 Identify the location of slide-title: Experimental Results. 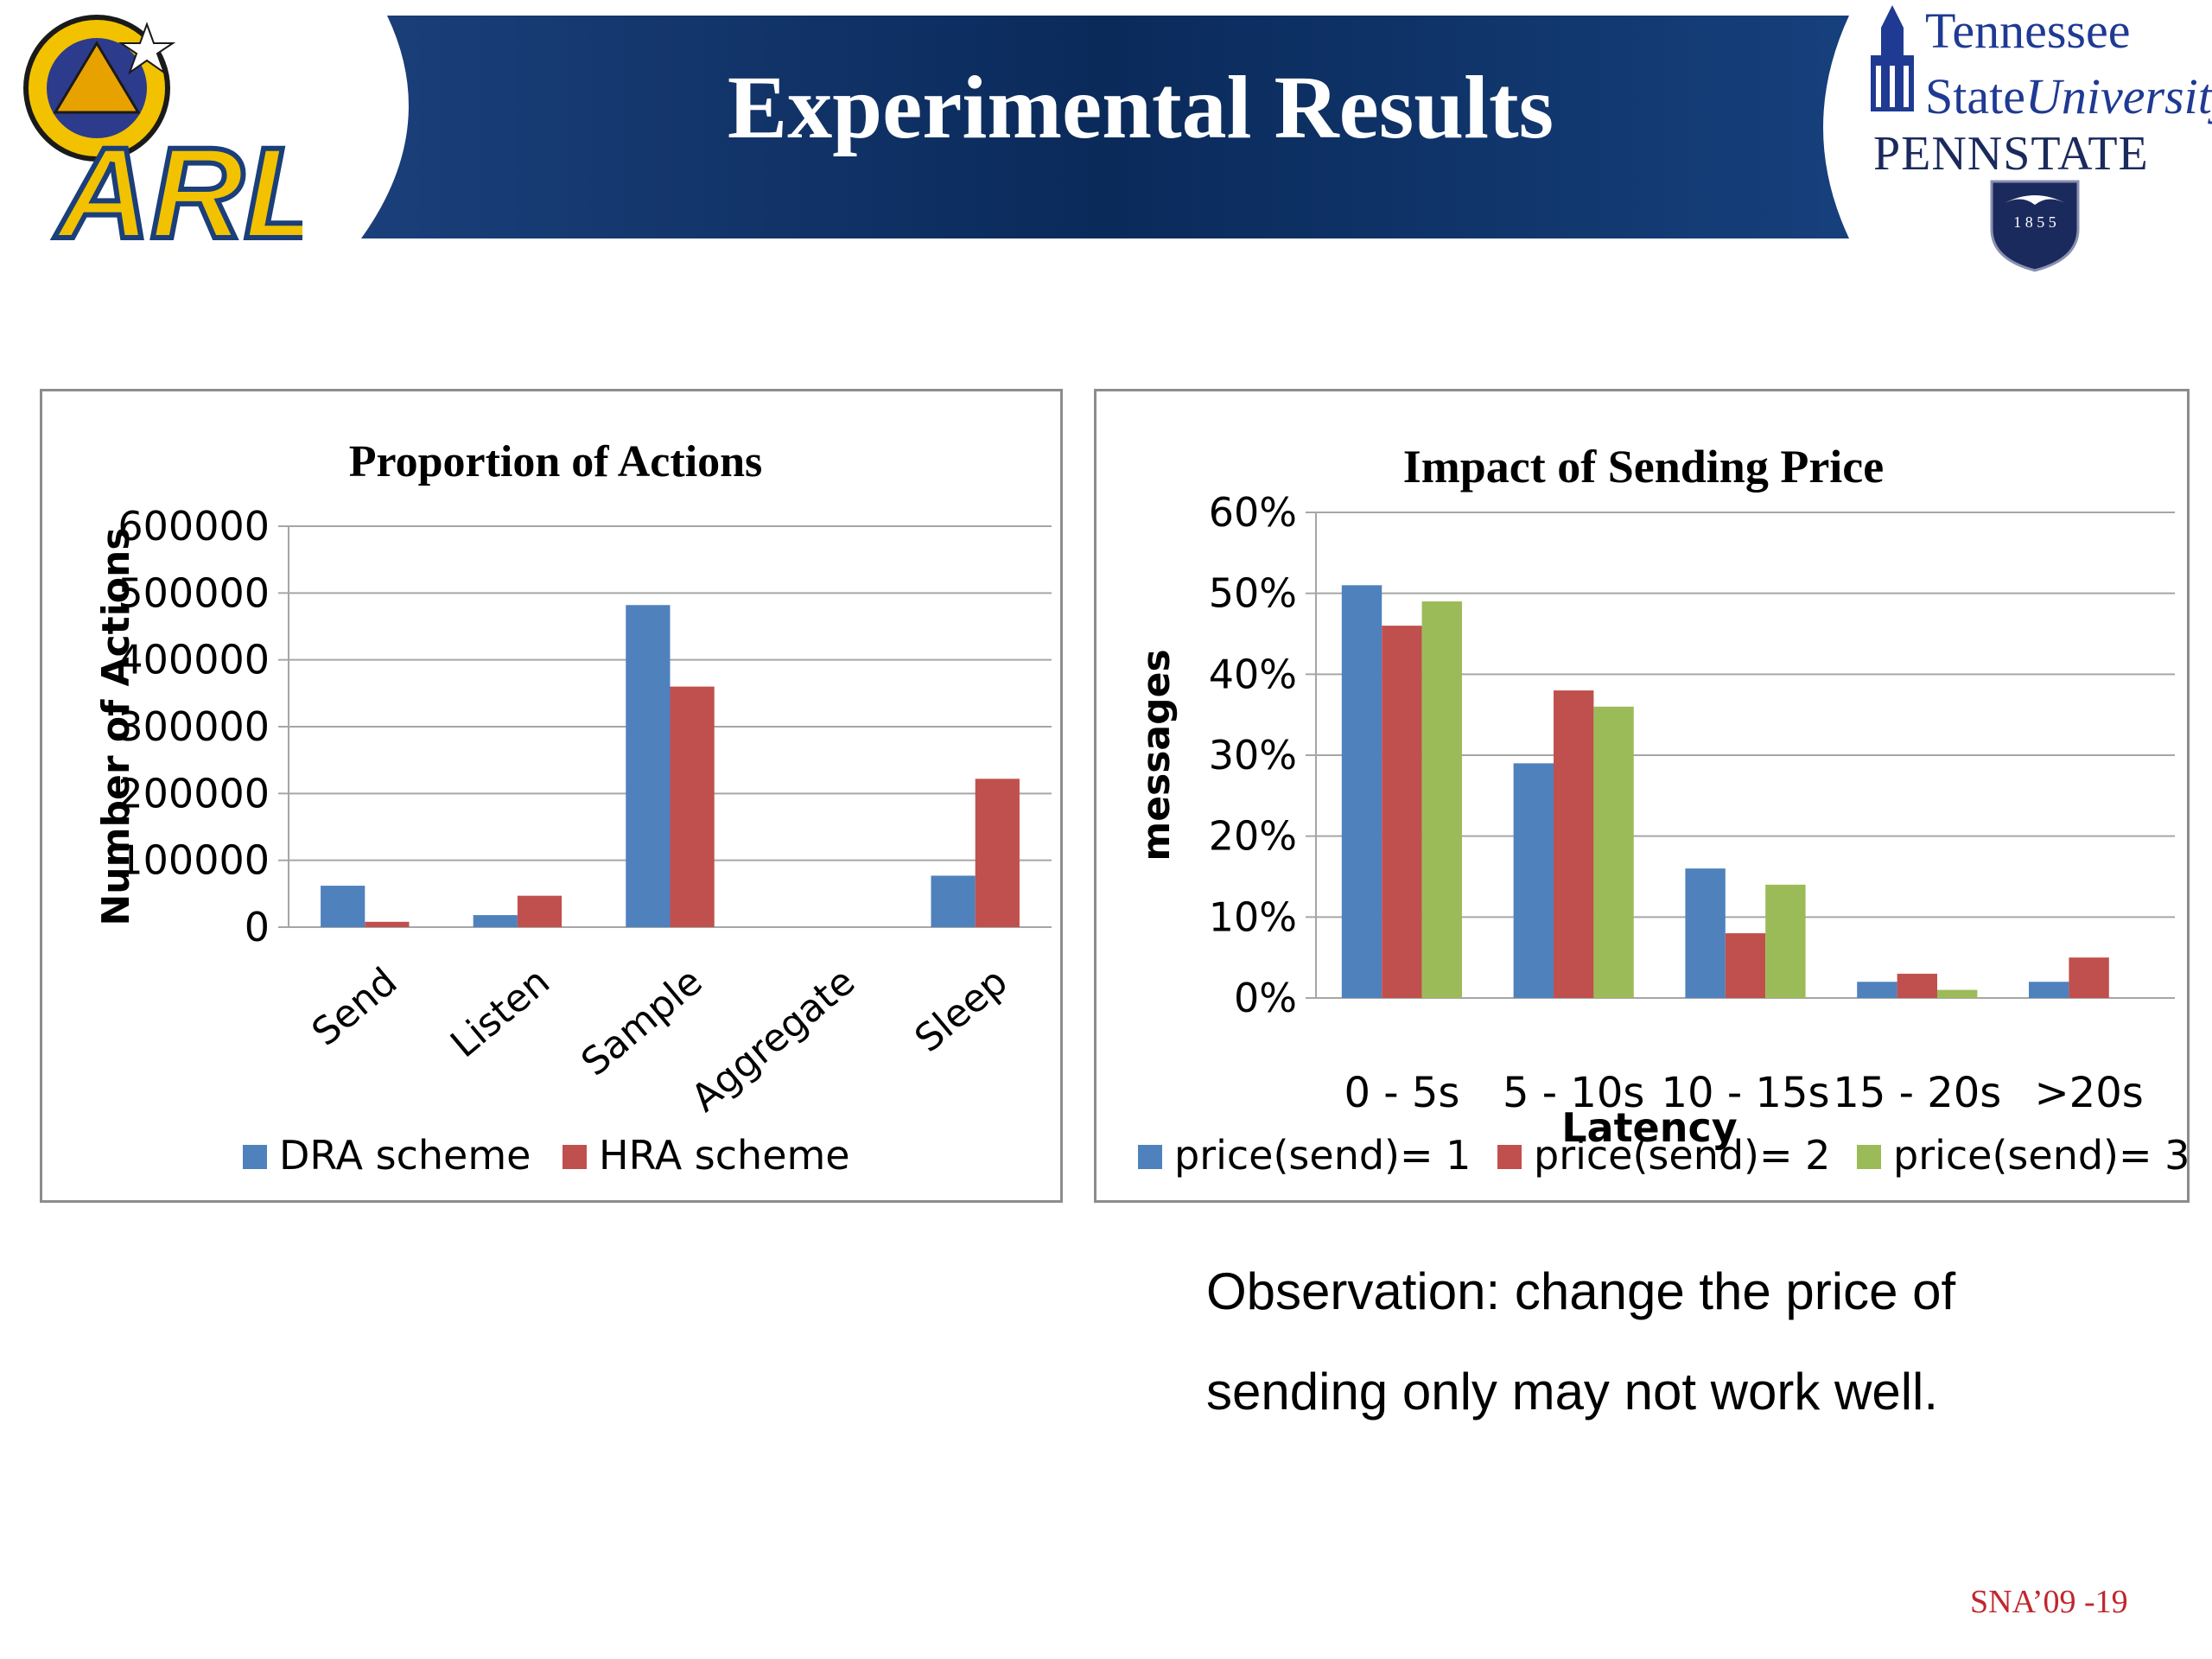
(1140, 107).